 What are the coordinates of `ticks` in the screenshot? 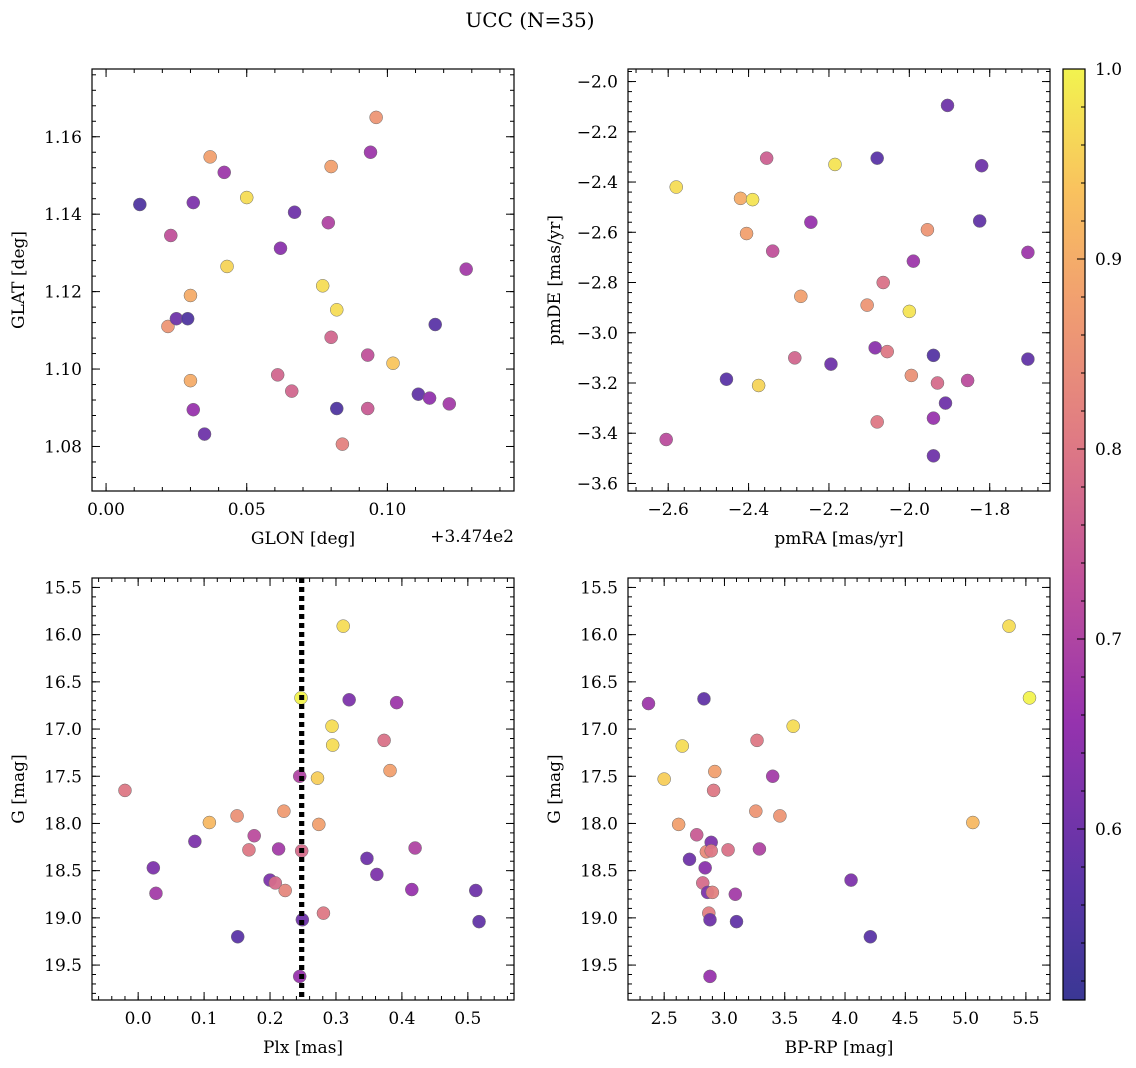 It's located at (303, 788).